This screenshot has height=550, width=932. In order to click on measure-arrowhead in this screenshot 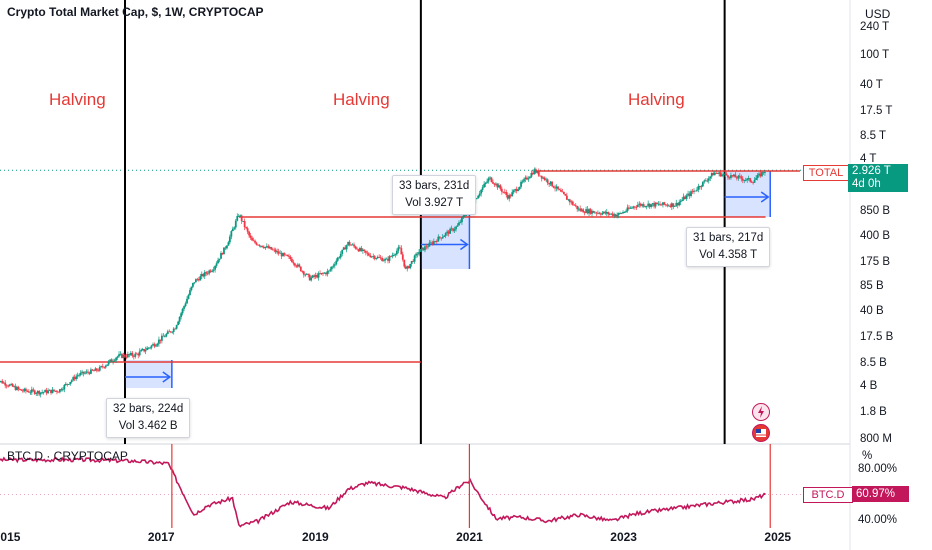, I will do `click(464, 244)`.